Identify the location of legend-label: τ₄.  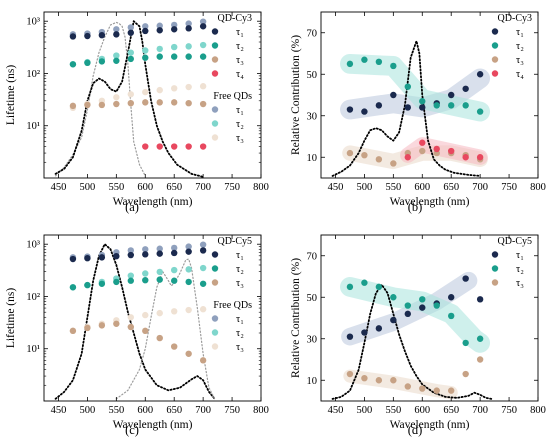
(240, 74).